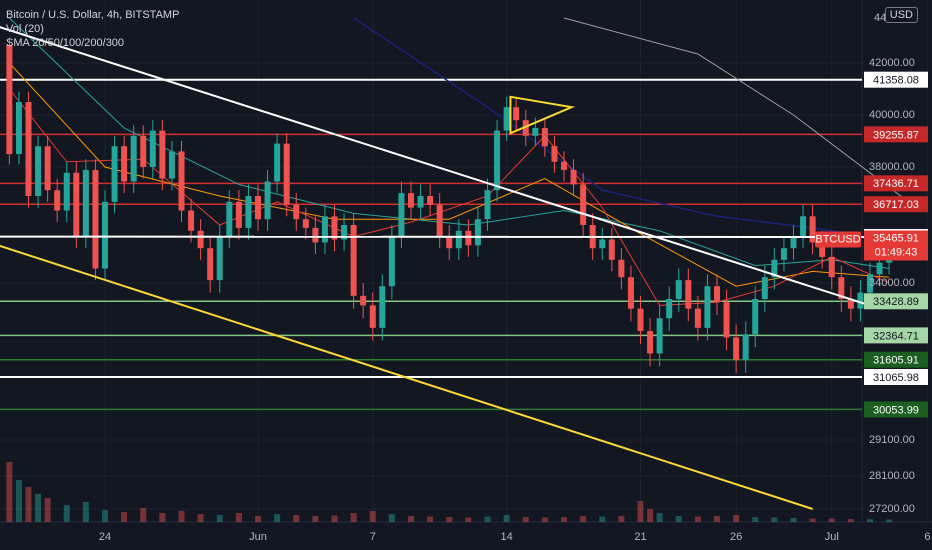  I want to click on sma-indicator-label: SMA 20/50/100/200/300, so click(65, 43).